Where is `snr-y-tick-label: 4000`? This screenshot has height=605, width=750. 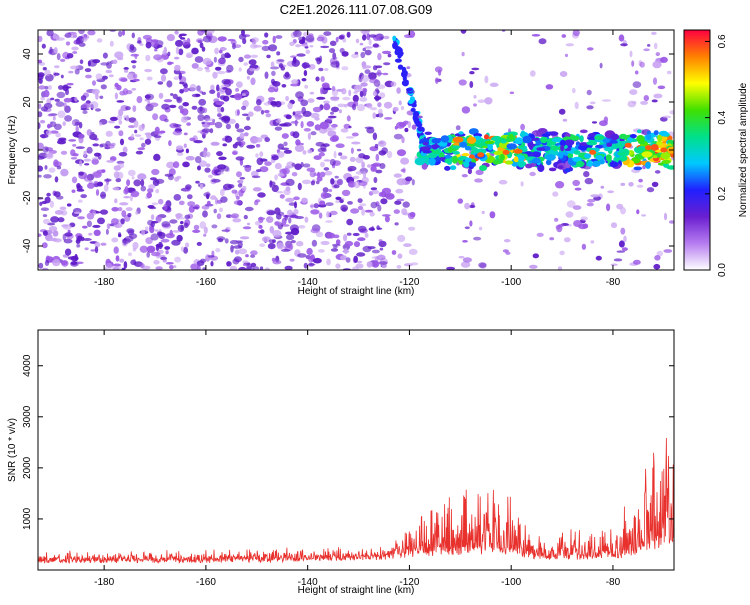 snr-y-tick-label: 4000 is located at coordinates (27, 365).